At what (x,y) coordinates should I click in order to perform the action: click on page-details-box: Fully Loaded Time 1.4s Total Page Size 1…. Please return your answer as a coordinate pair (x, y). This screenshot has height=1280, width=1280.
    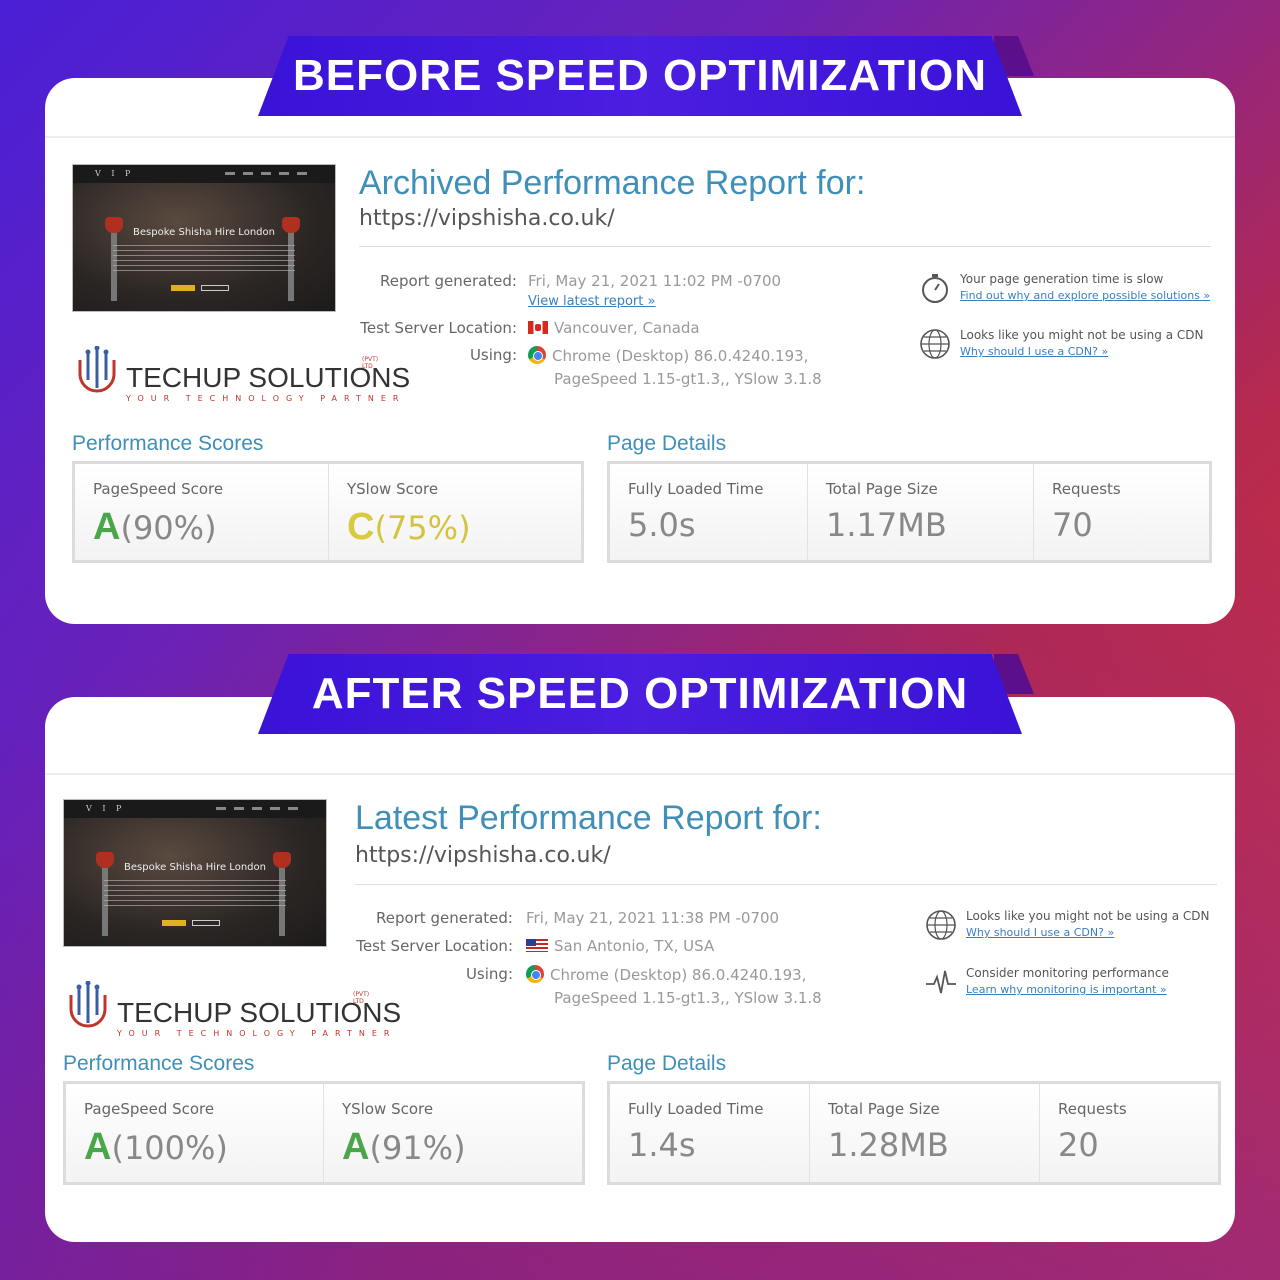
    Looking at the image, I should click on (914, 1133).